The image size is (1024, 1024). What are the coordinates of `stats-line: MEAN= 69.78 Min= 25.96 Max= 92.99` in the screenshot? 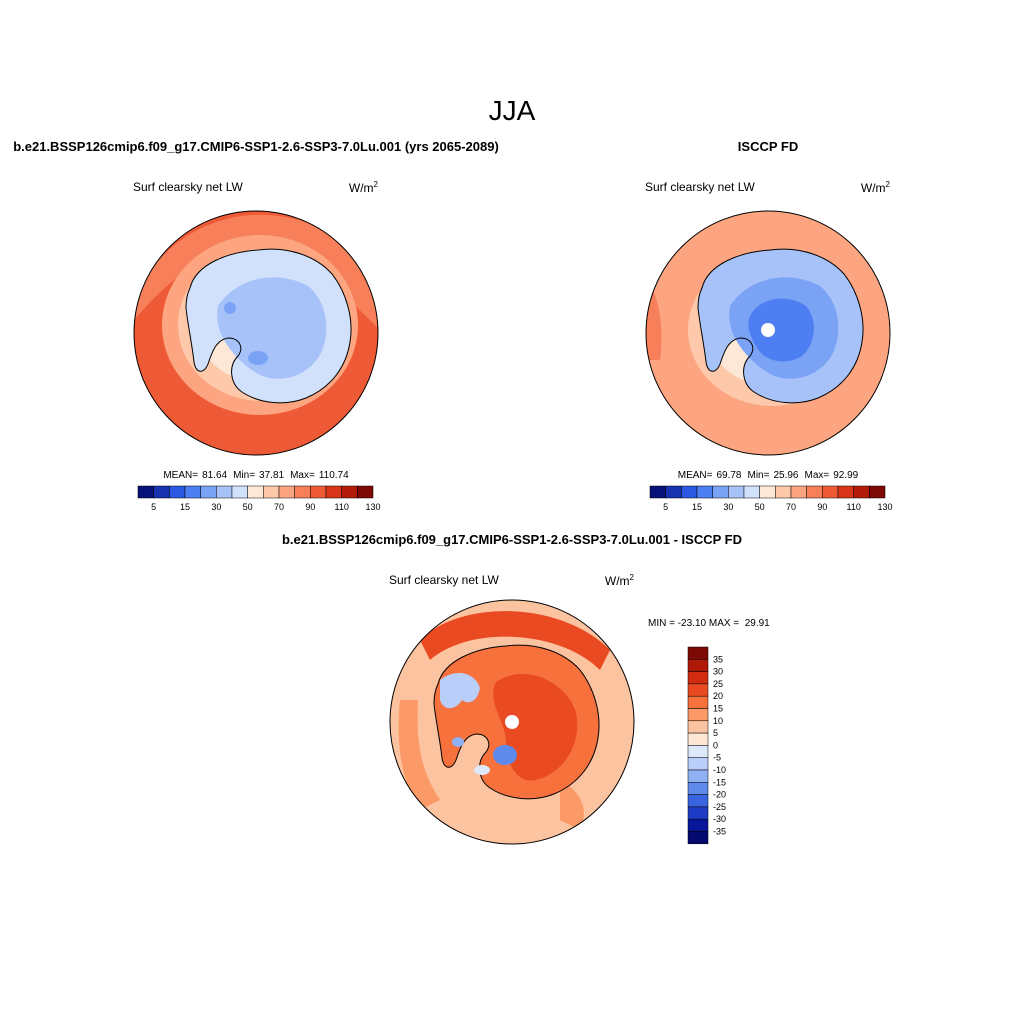 It's located at (768, 475).